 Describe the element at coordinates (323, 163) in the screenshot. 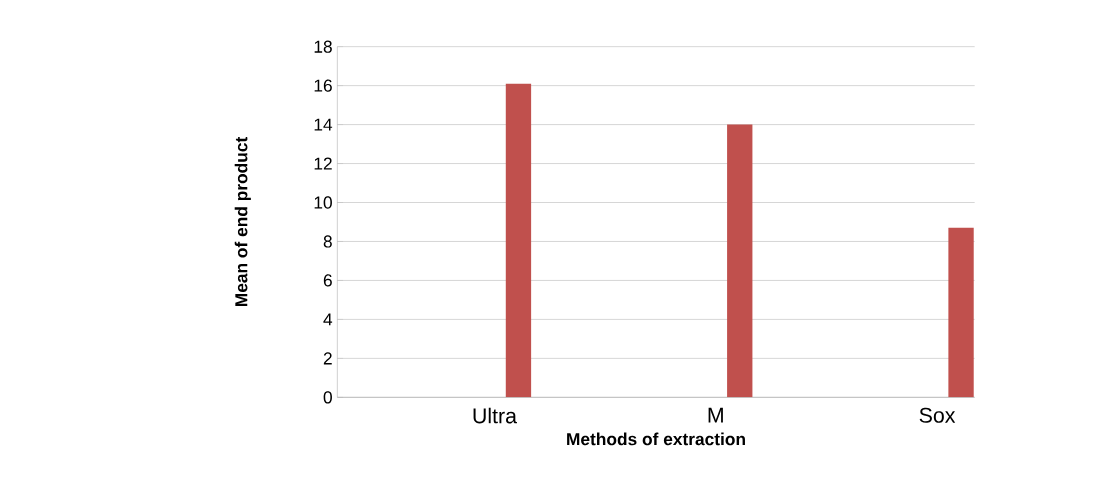

I see `y-tick-label: 12` at that location.